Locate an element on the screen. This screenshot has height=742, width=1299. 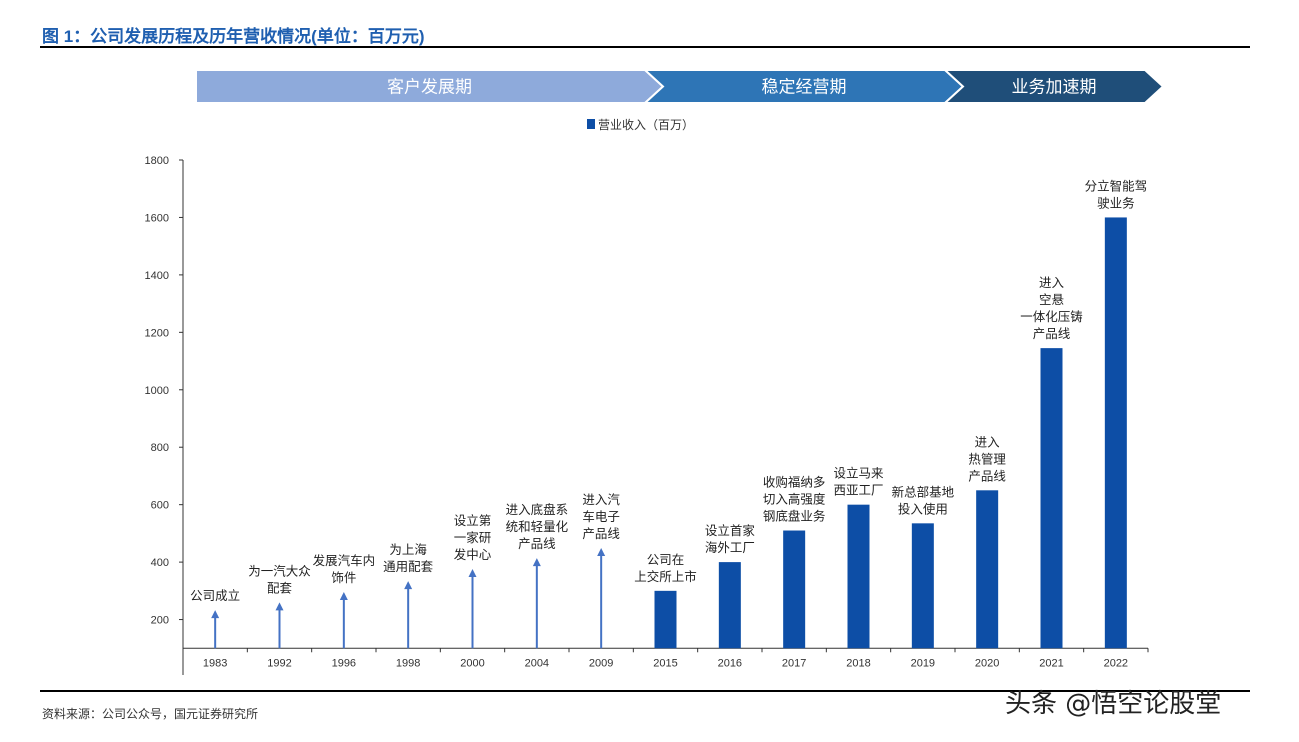
legend-label: 营业收入（百万） is located at coordinates (646, 125).